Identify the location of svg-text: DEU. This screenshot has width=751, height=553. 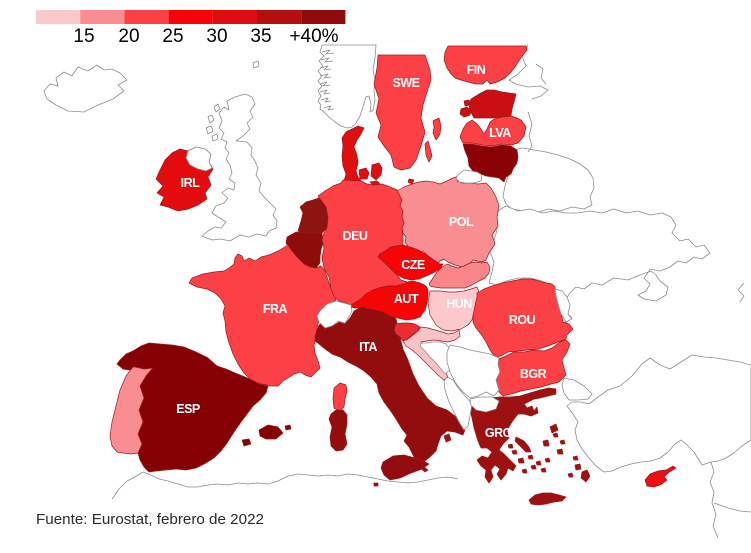
(355, 236).